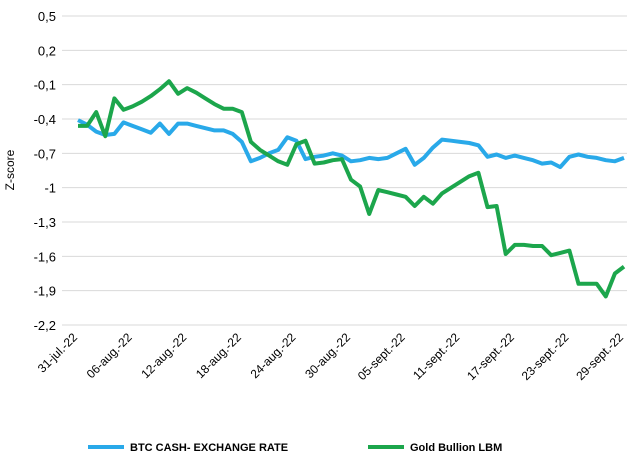 The width and height of the screenshot is (627, 460). What do you see at coordinates (45, 256) in the screenshot?
I see `y-tick-label: -1,6` at bounding box center [45, 256].